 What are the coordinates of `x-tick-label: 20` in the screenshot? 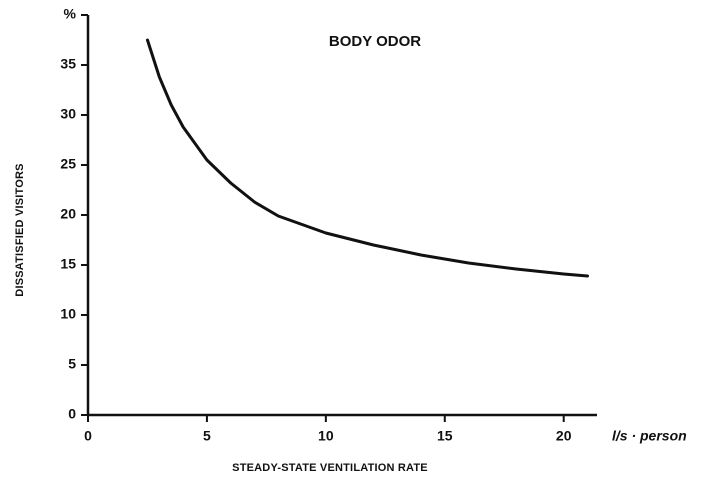 It's located at (564, 436).